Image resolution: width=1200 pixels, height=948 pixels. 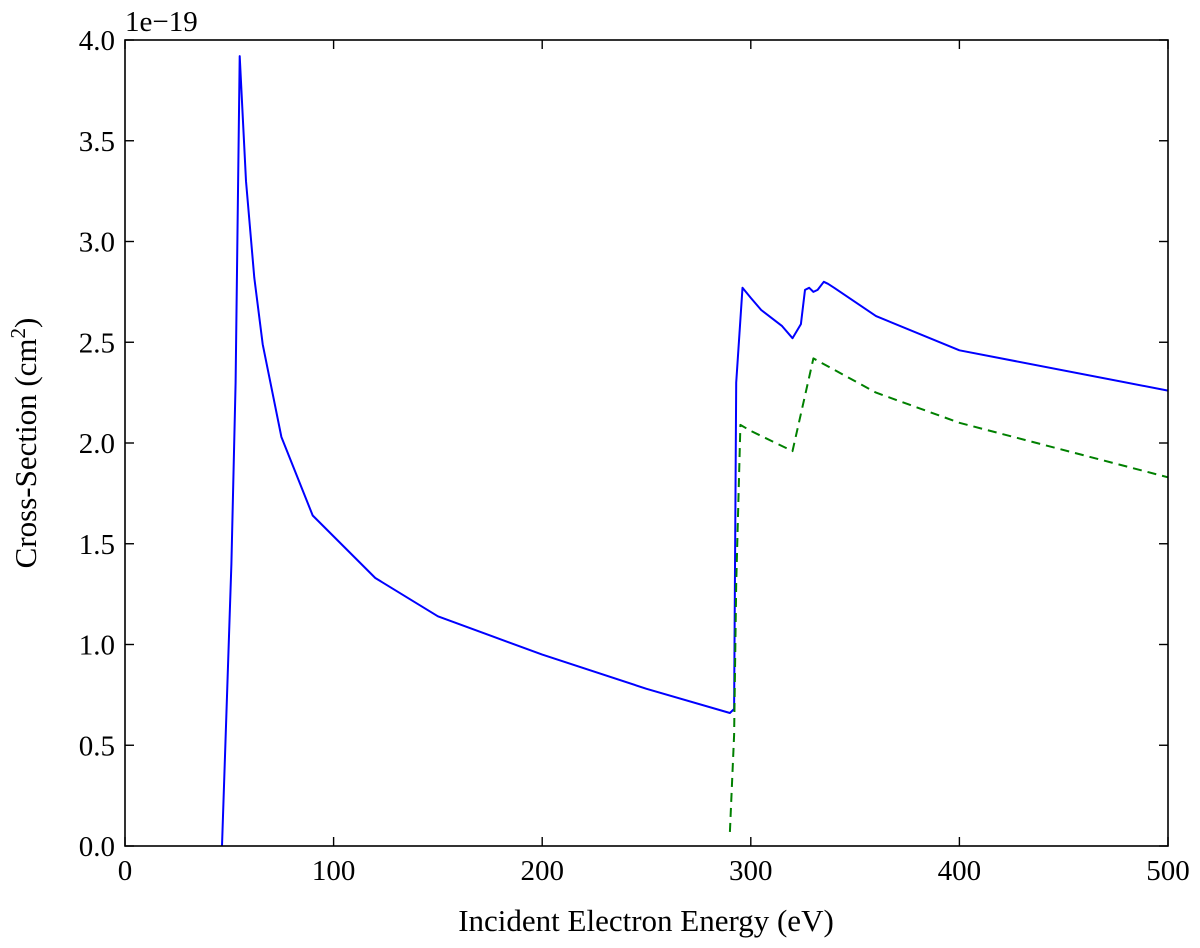 I want to click on y-tick-label: 3.0, so click(x=97, y=243).